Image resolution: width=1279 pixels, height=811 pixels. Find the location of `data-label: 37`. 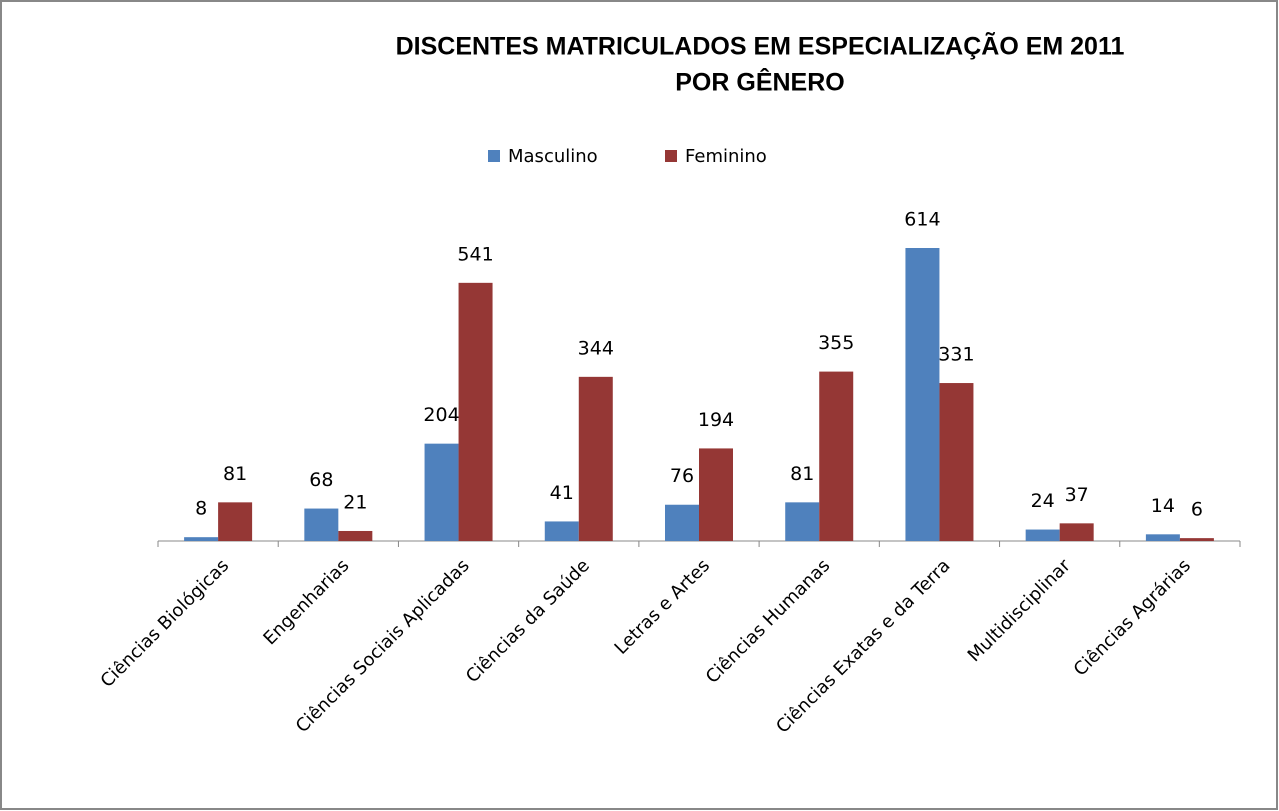

data-label: 37 is located at coordinates (1077, 495).